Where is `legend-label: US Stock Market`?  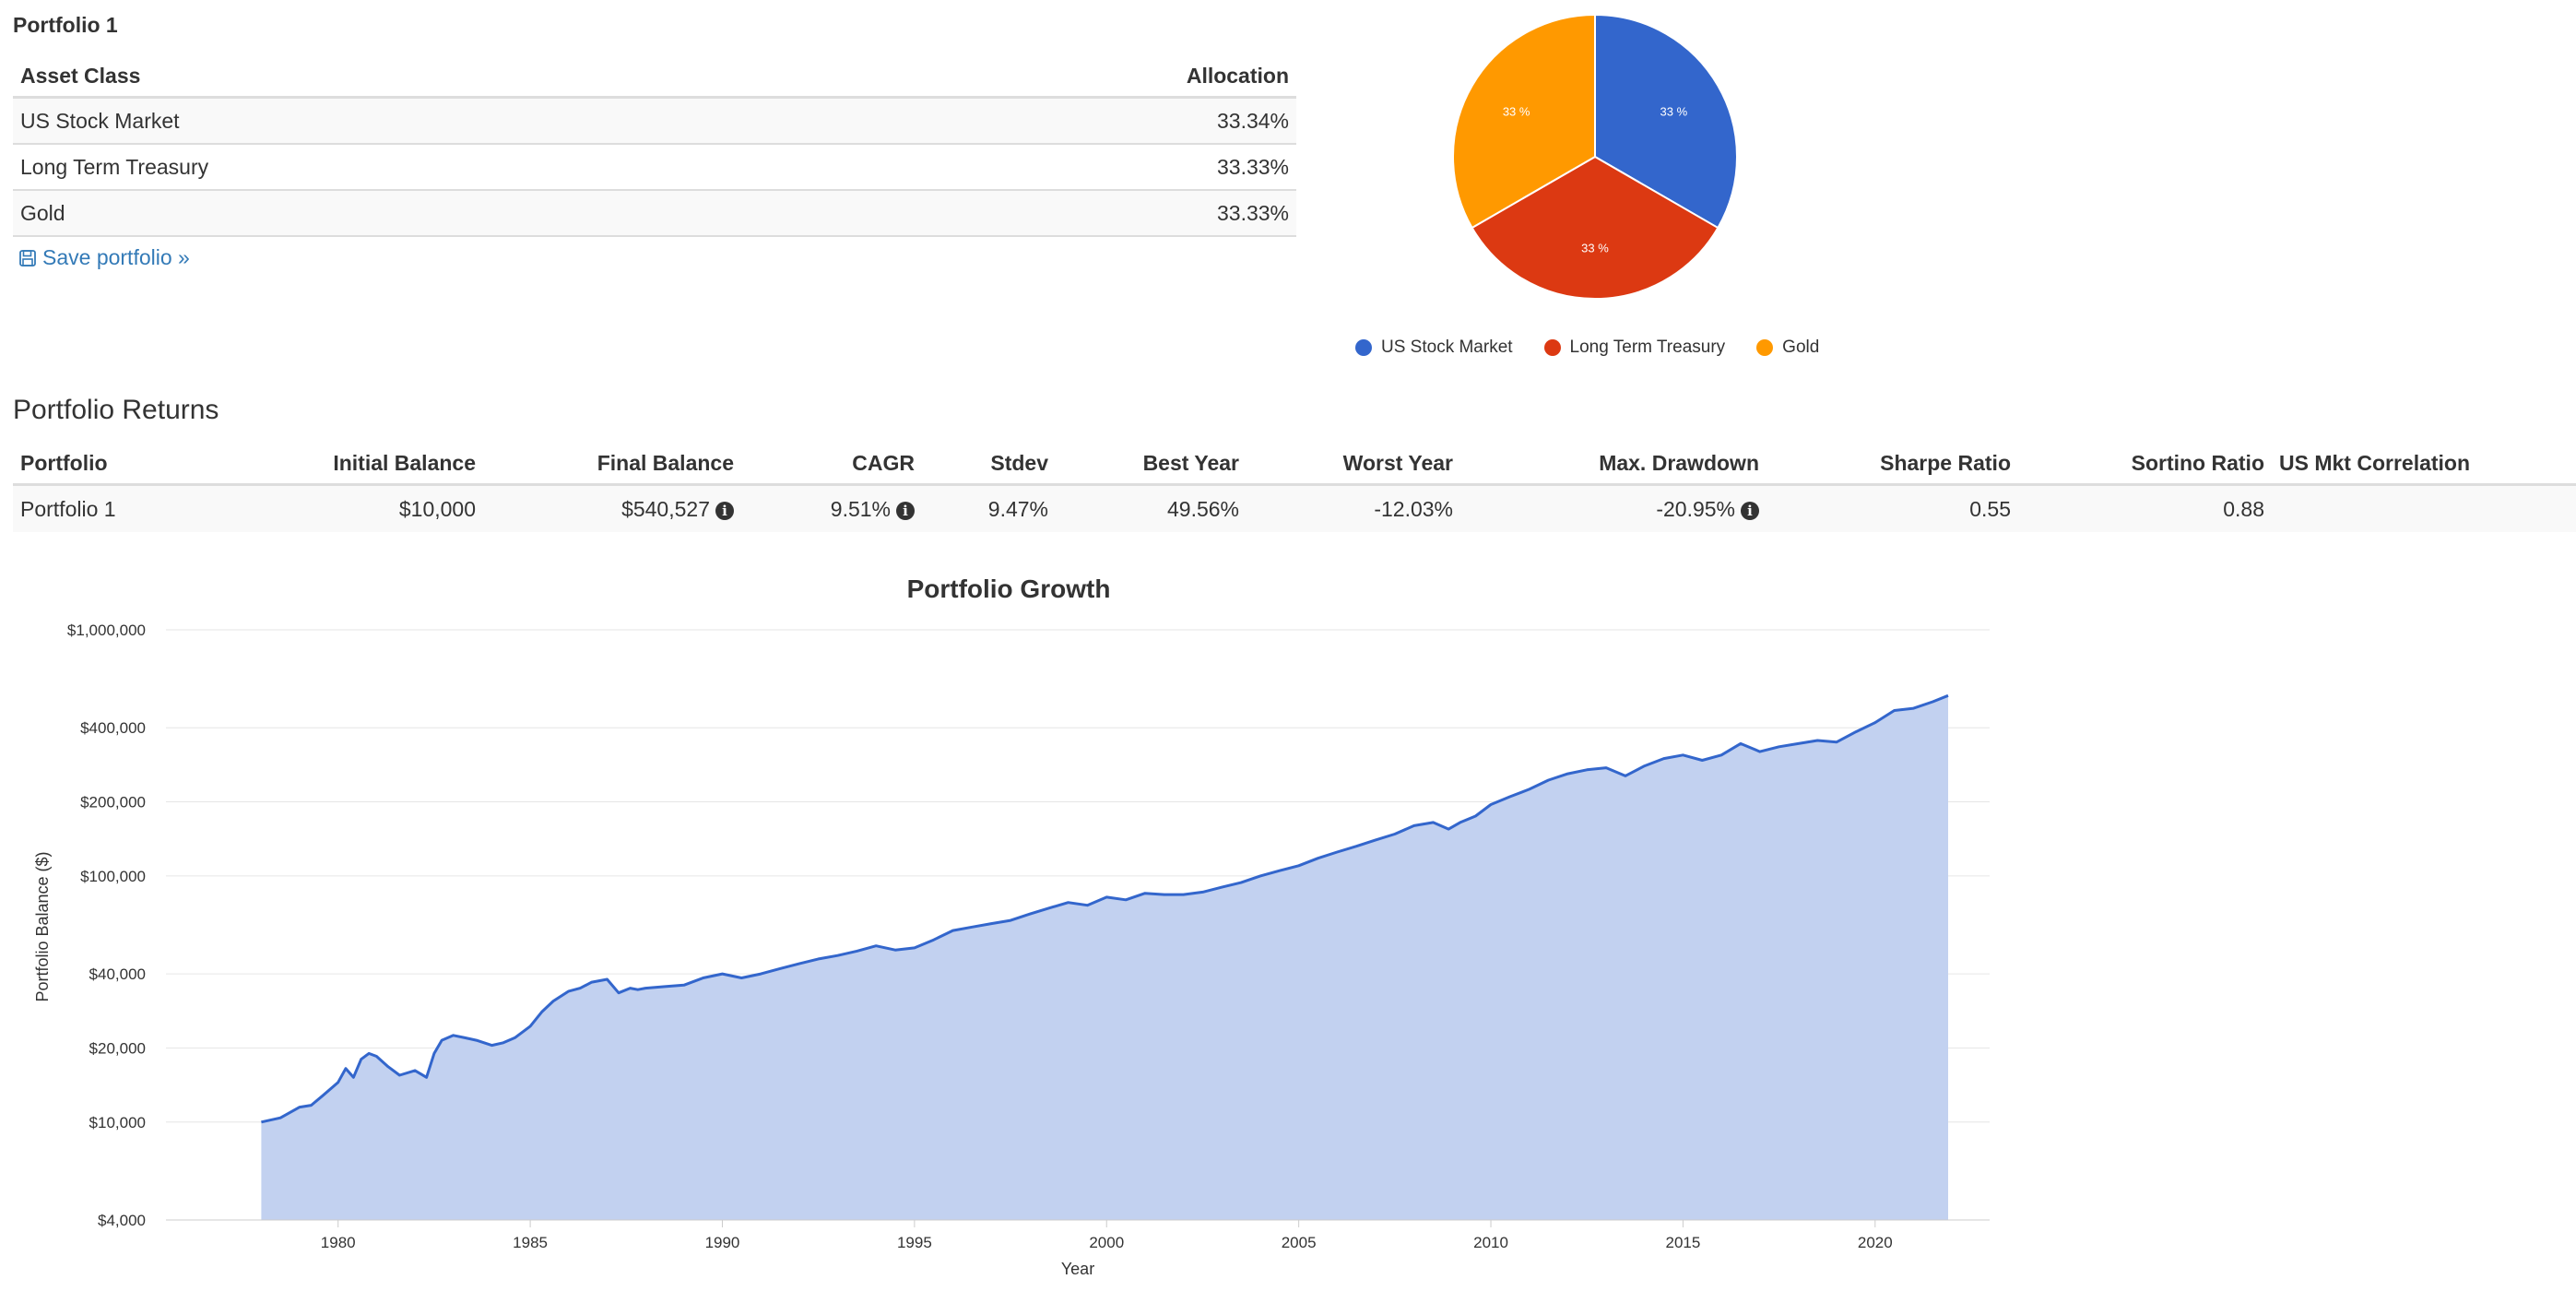
legend-label: US Stock Market is located at coordinates (1447, 347).